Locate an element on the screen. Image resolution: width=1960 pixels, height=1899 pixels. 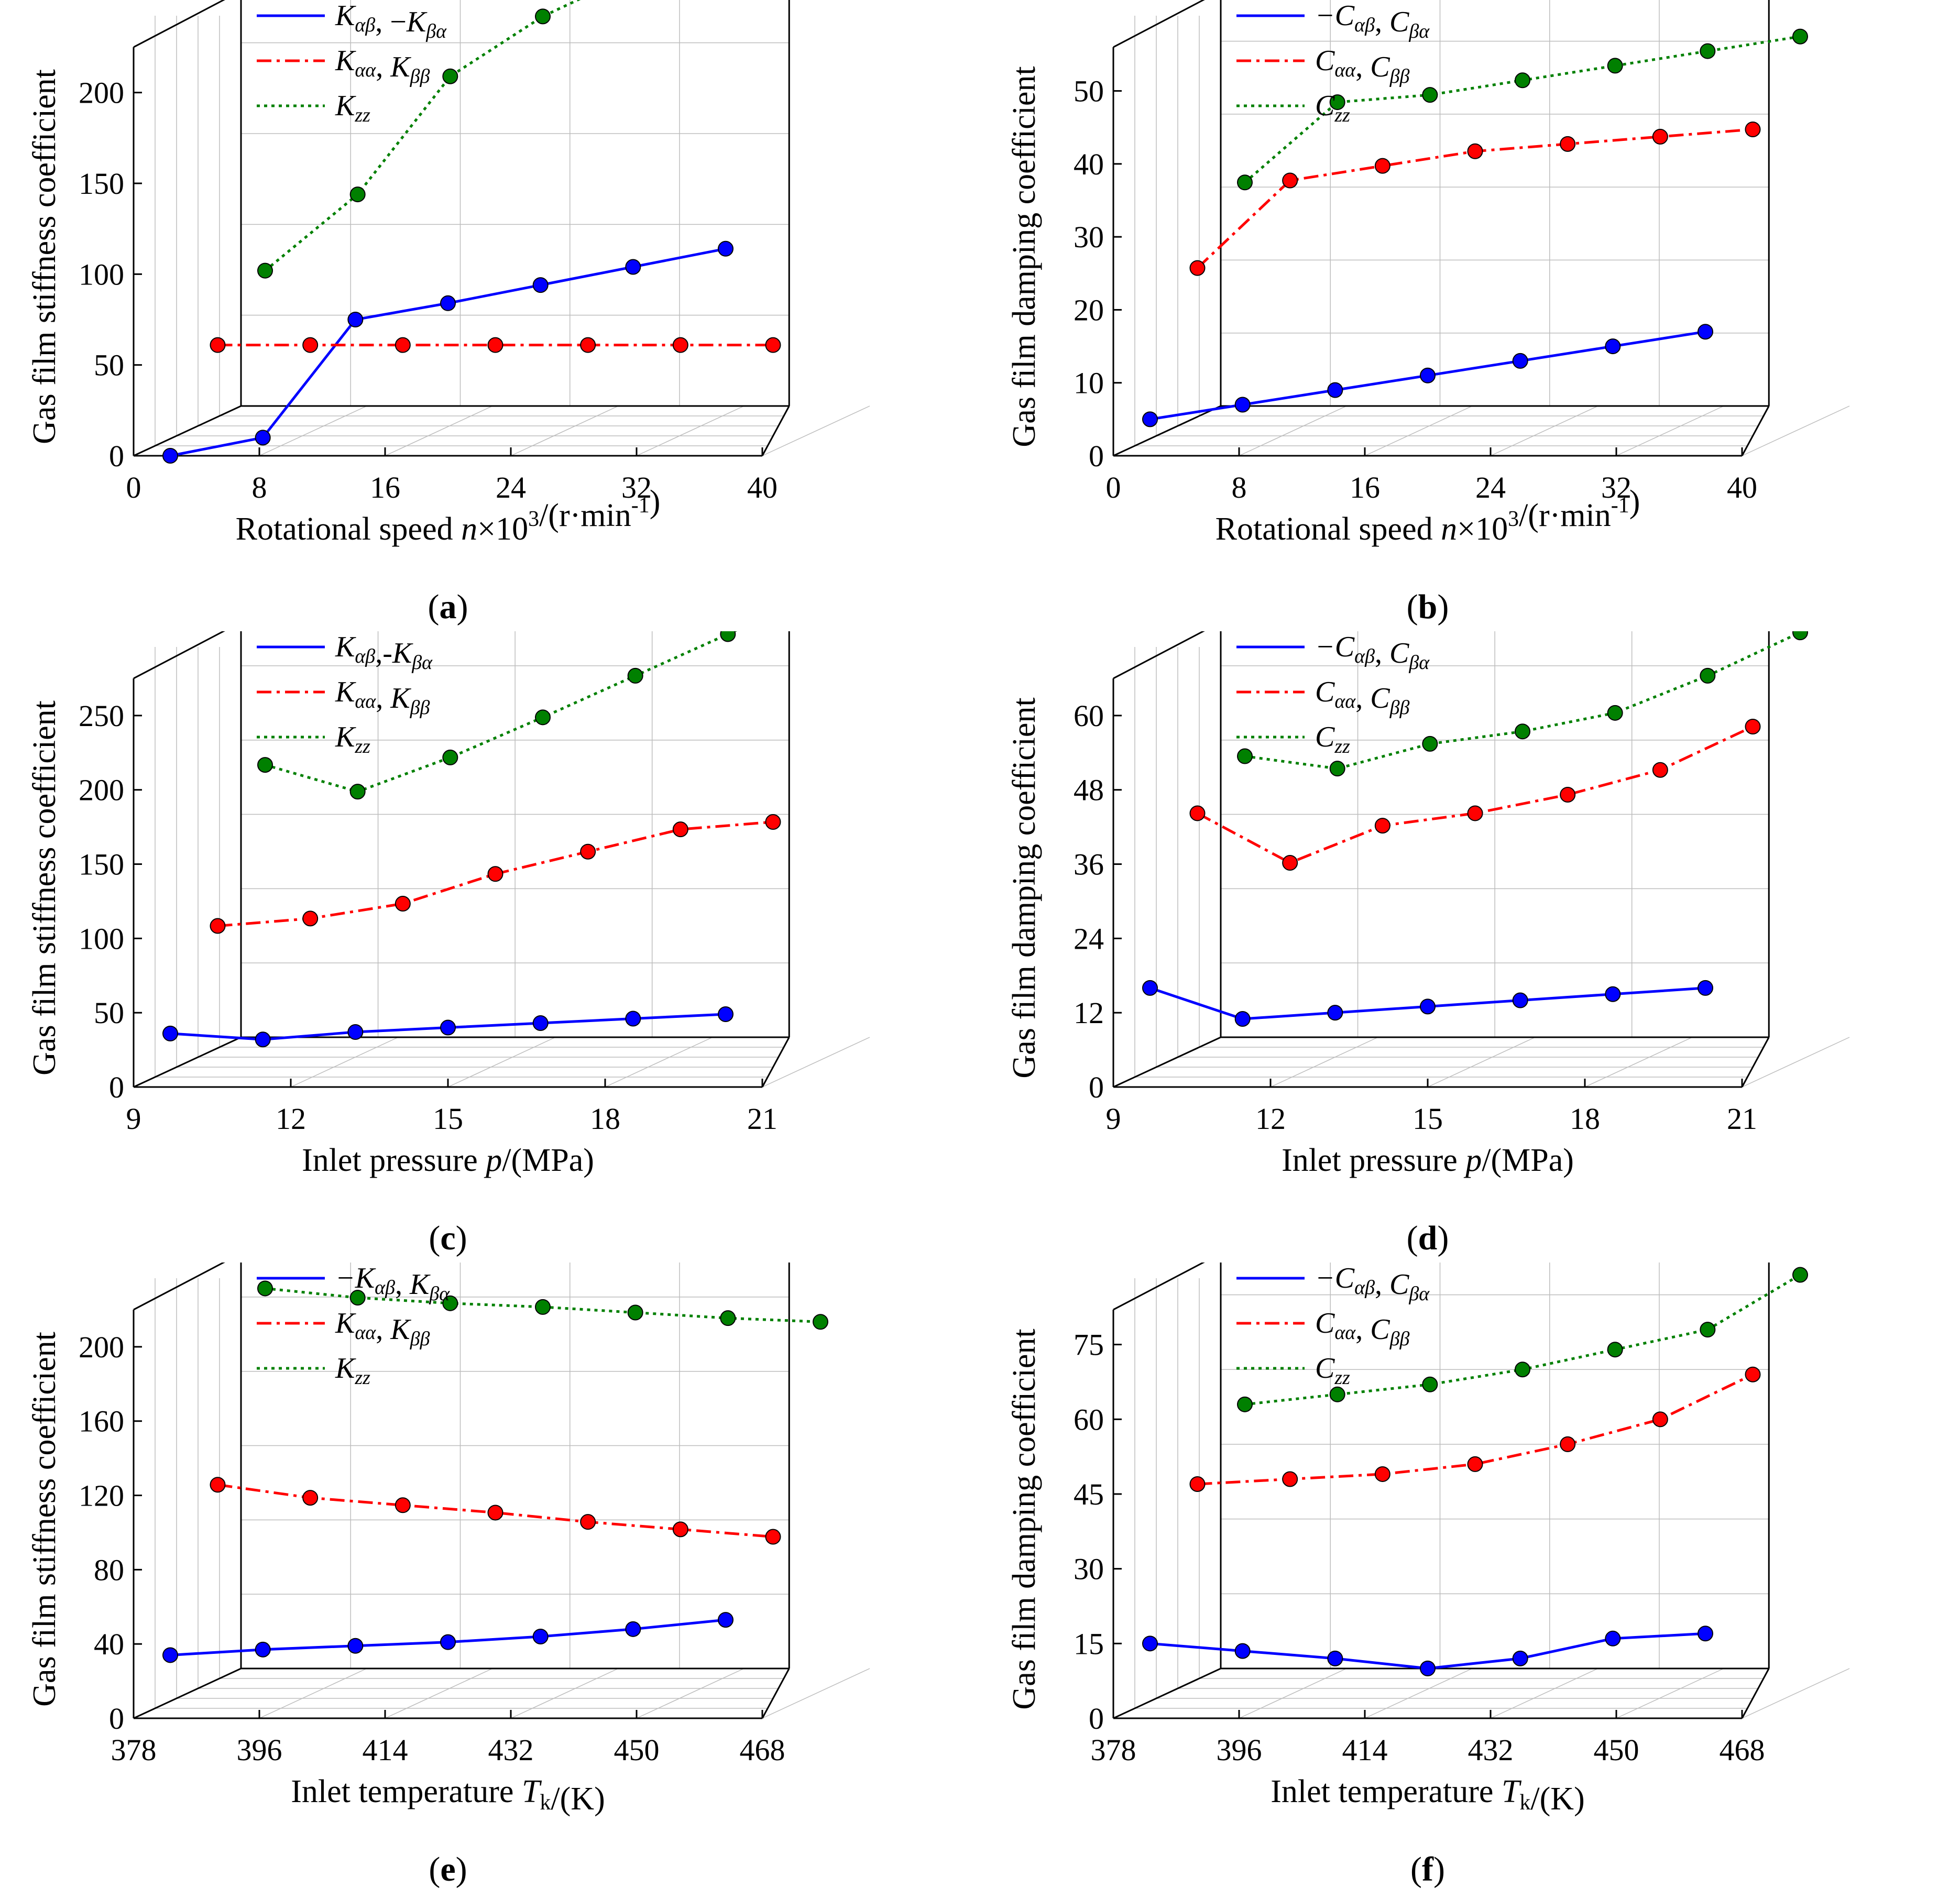
y-tick-label: 15 is located at coordinates (1089, 1644).